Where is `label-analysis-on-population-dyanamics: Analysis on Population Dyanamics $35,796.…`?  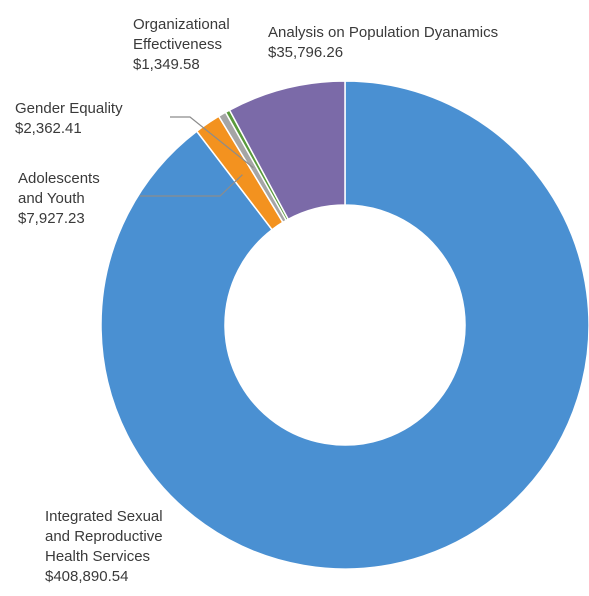
label-analysis-on-population-dyanamics: Analysis on Population Dyanamics $35,796.… is located at coordinates (383, 42).